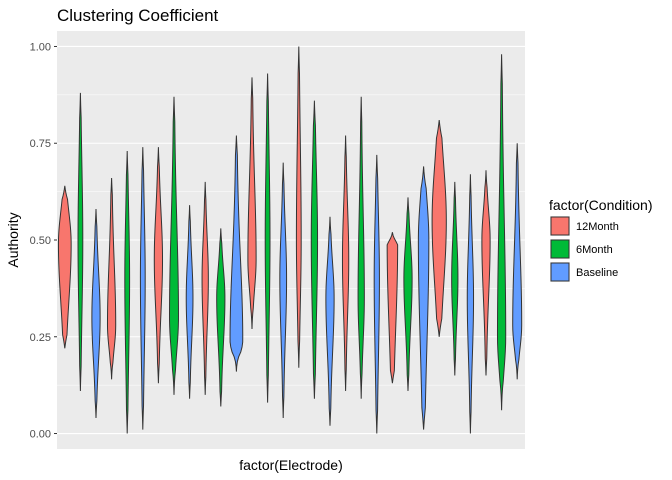 The width and height of the screenshot is (672, 480). What do you see at coordinates (594, 250) in the screenshot?
I see `legend-label-6month: 6Month` at bounding box center [594, 250].